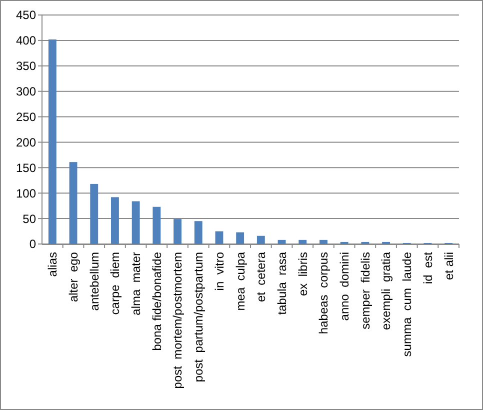  What do you see at coordinates (26, 41) in the screenshot?
I see `y-tick-label: 400` at bounding box center [26, 41].